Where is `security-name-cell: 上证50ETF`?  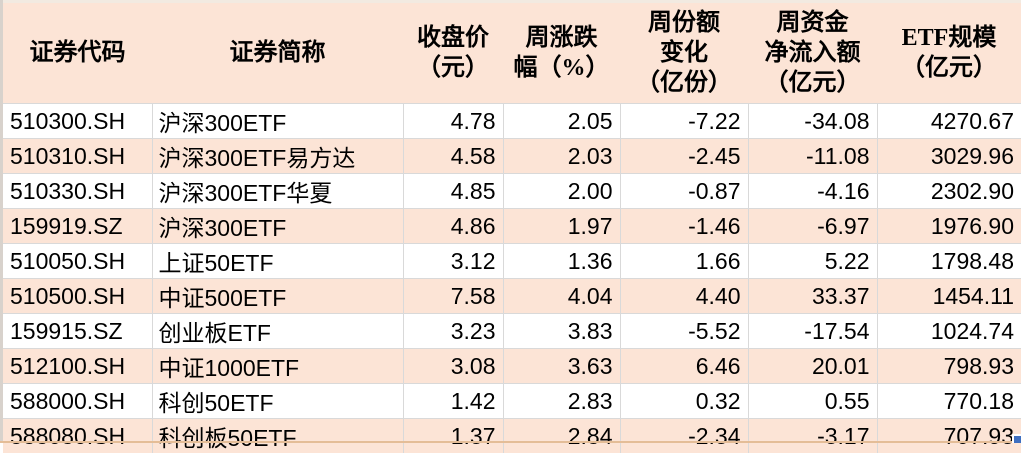
security-name-cell: 上证50ETF is located at coordinates (277, 261).